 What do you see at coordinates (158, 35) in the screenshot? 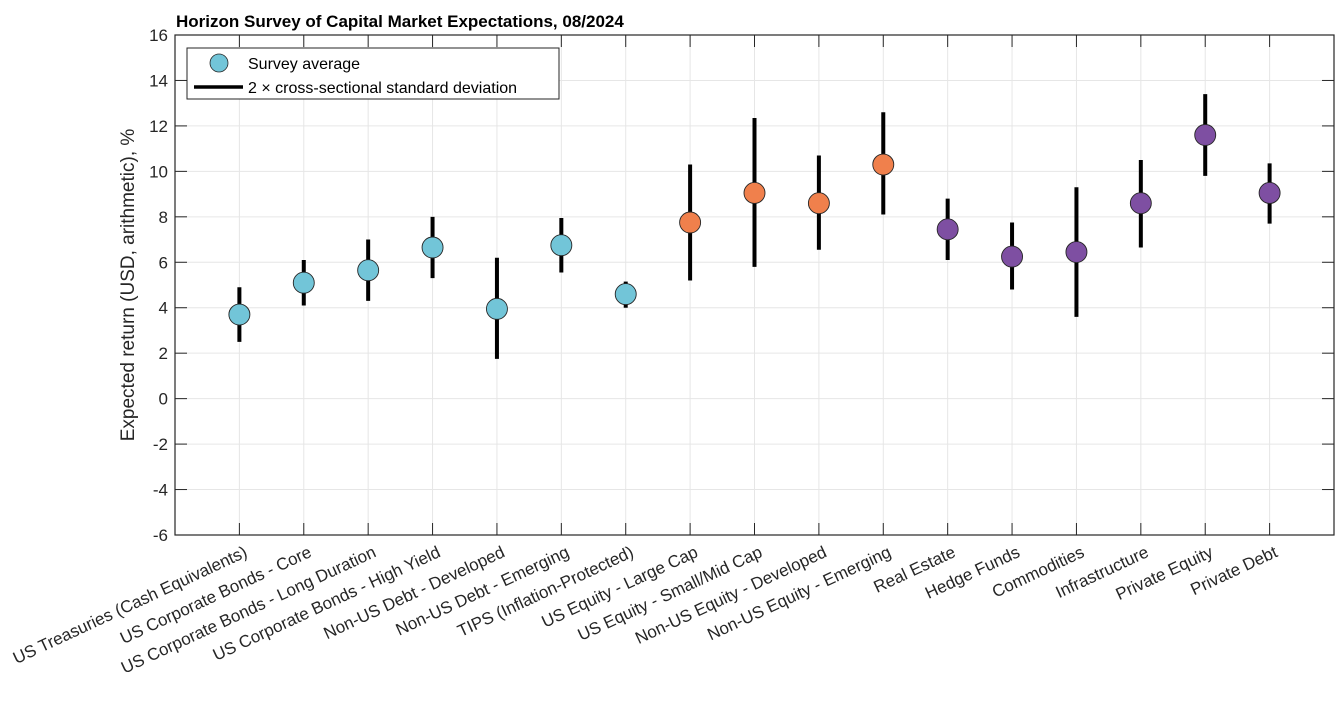
I see `y-tick-label: 16` at bounding box center [158, 35].